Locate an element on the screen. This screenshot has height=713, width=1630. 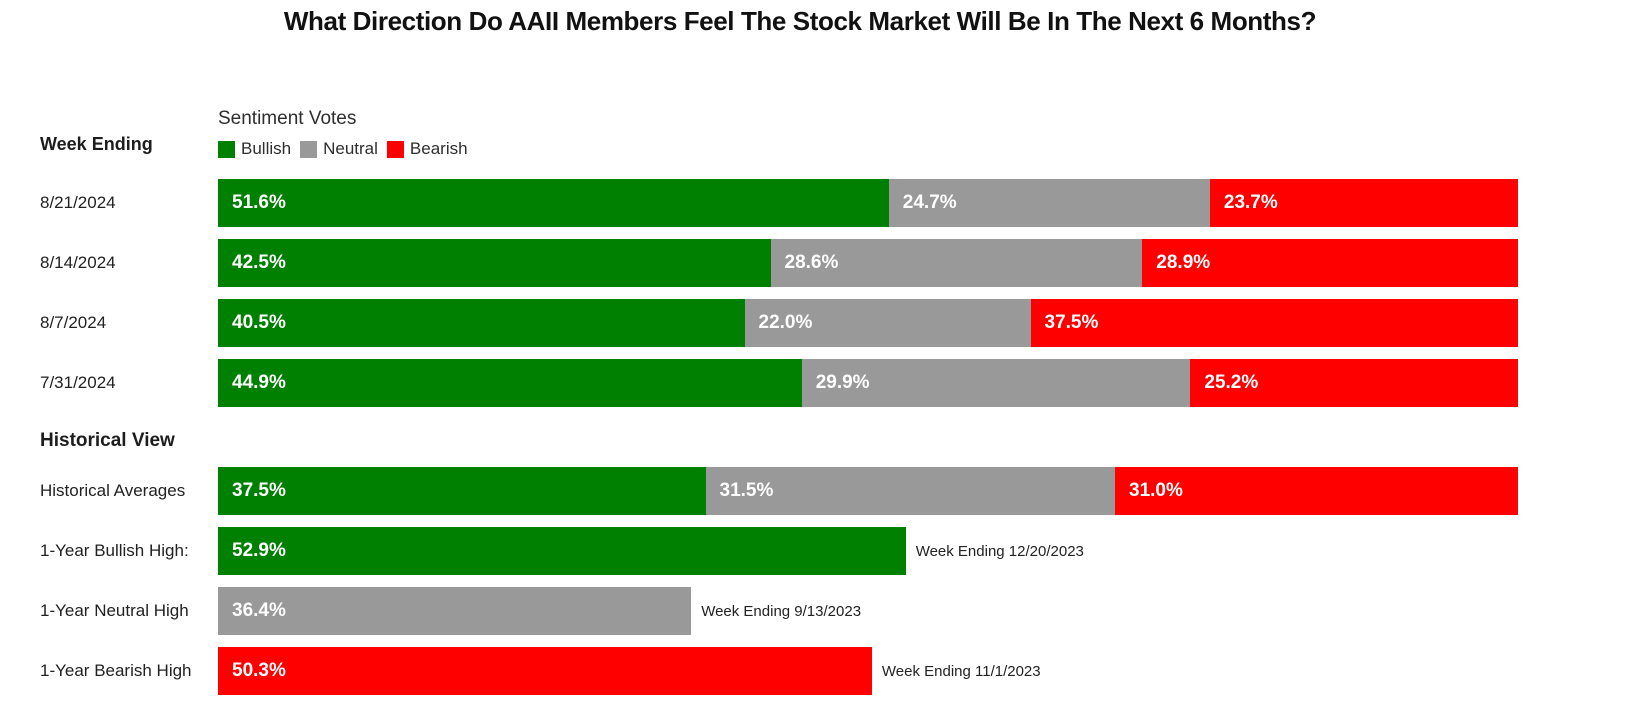
percent-label: 28.9% is located at coordinates (1183, 262).